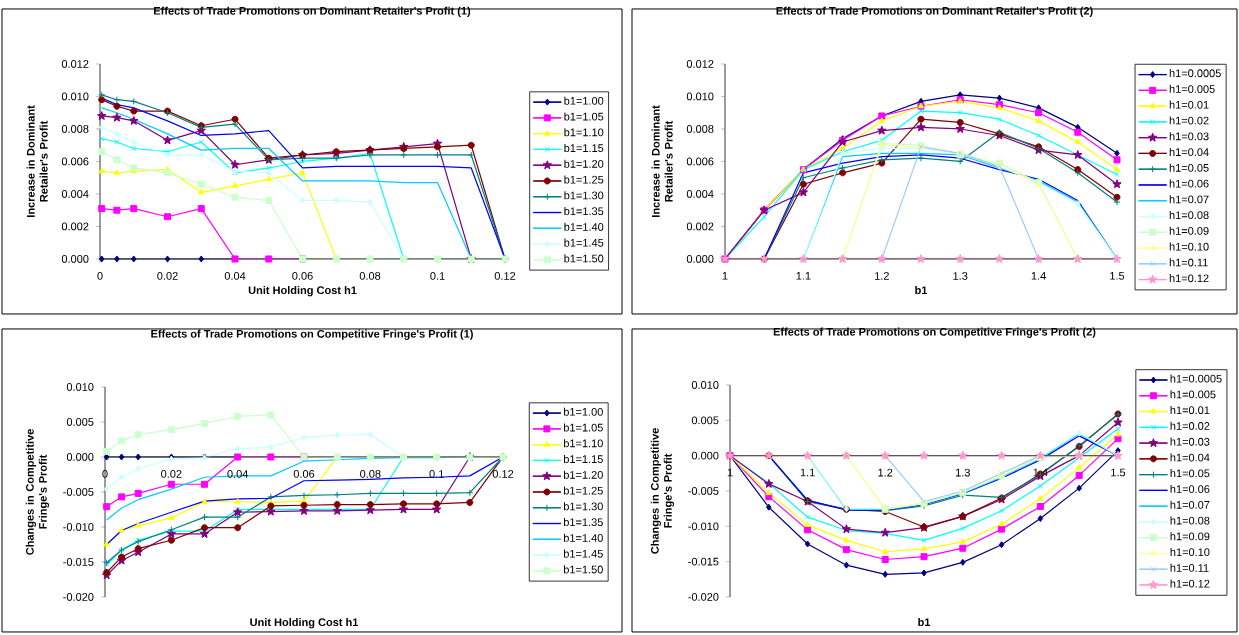 The height and width of the screenshot is (635, 1239). I want to click on legend-label: h1=0.10, so click(1189, 246).